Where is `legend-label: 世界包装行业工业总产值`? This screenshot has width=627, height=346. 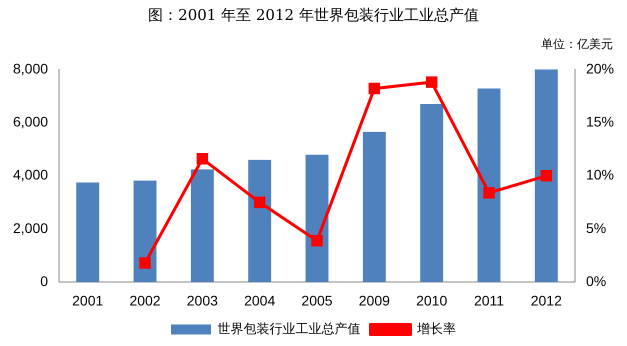
legend-label: 世界包装行业工业总产值 is located at coordinates (289, 329).